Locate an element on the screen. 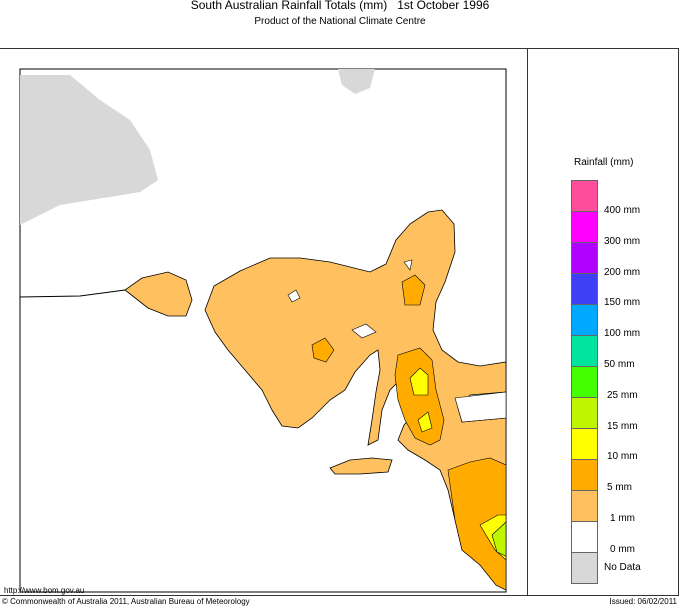  legend-title: Rainfall (mm) is located at coordinates (604, 162).